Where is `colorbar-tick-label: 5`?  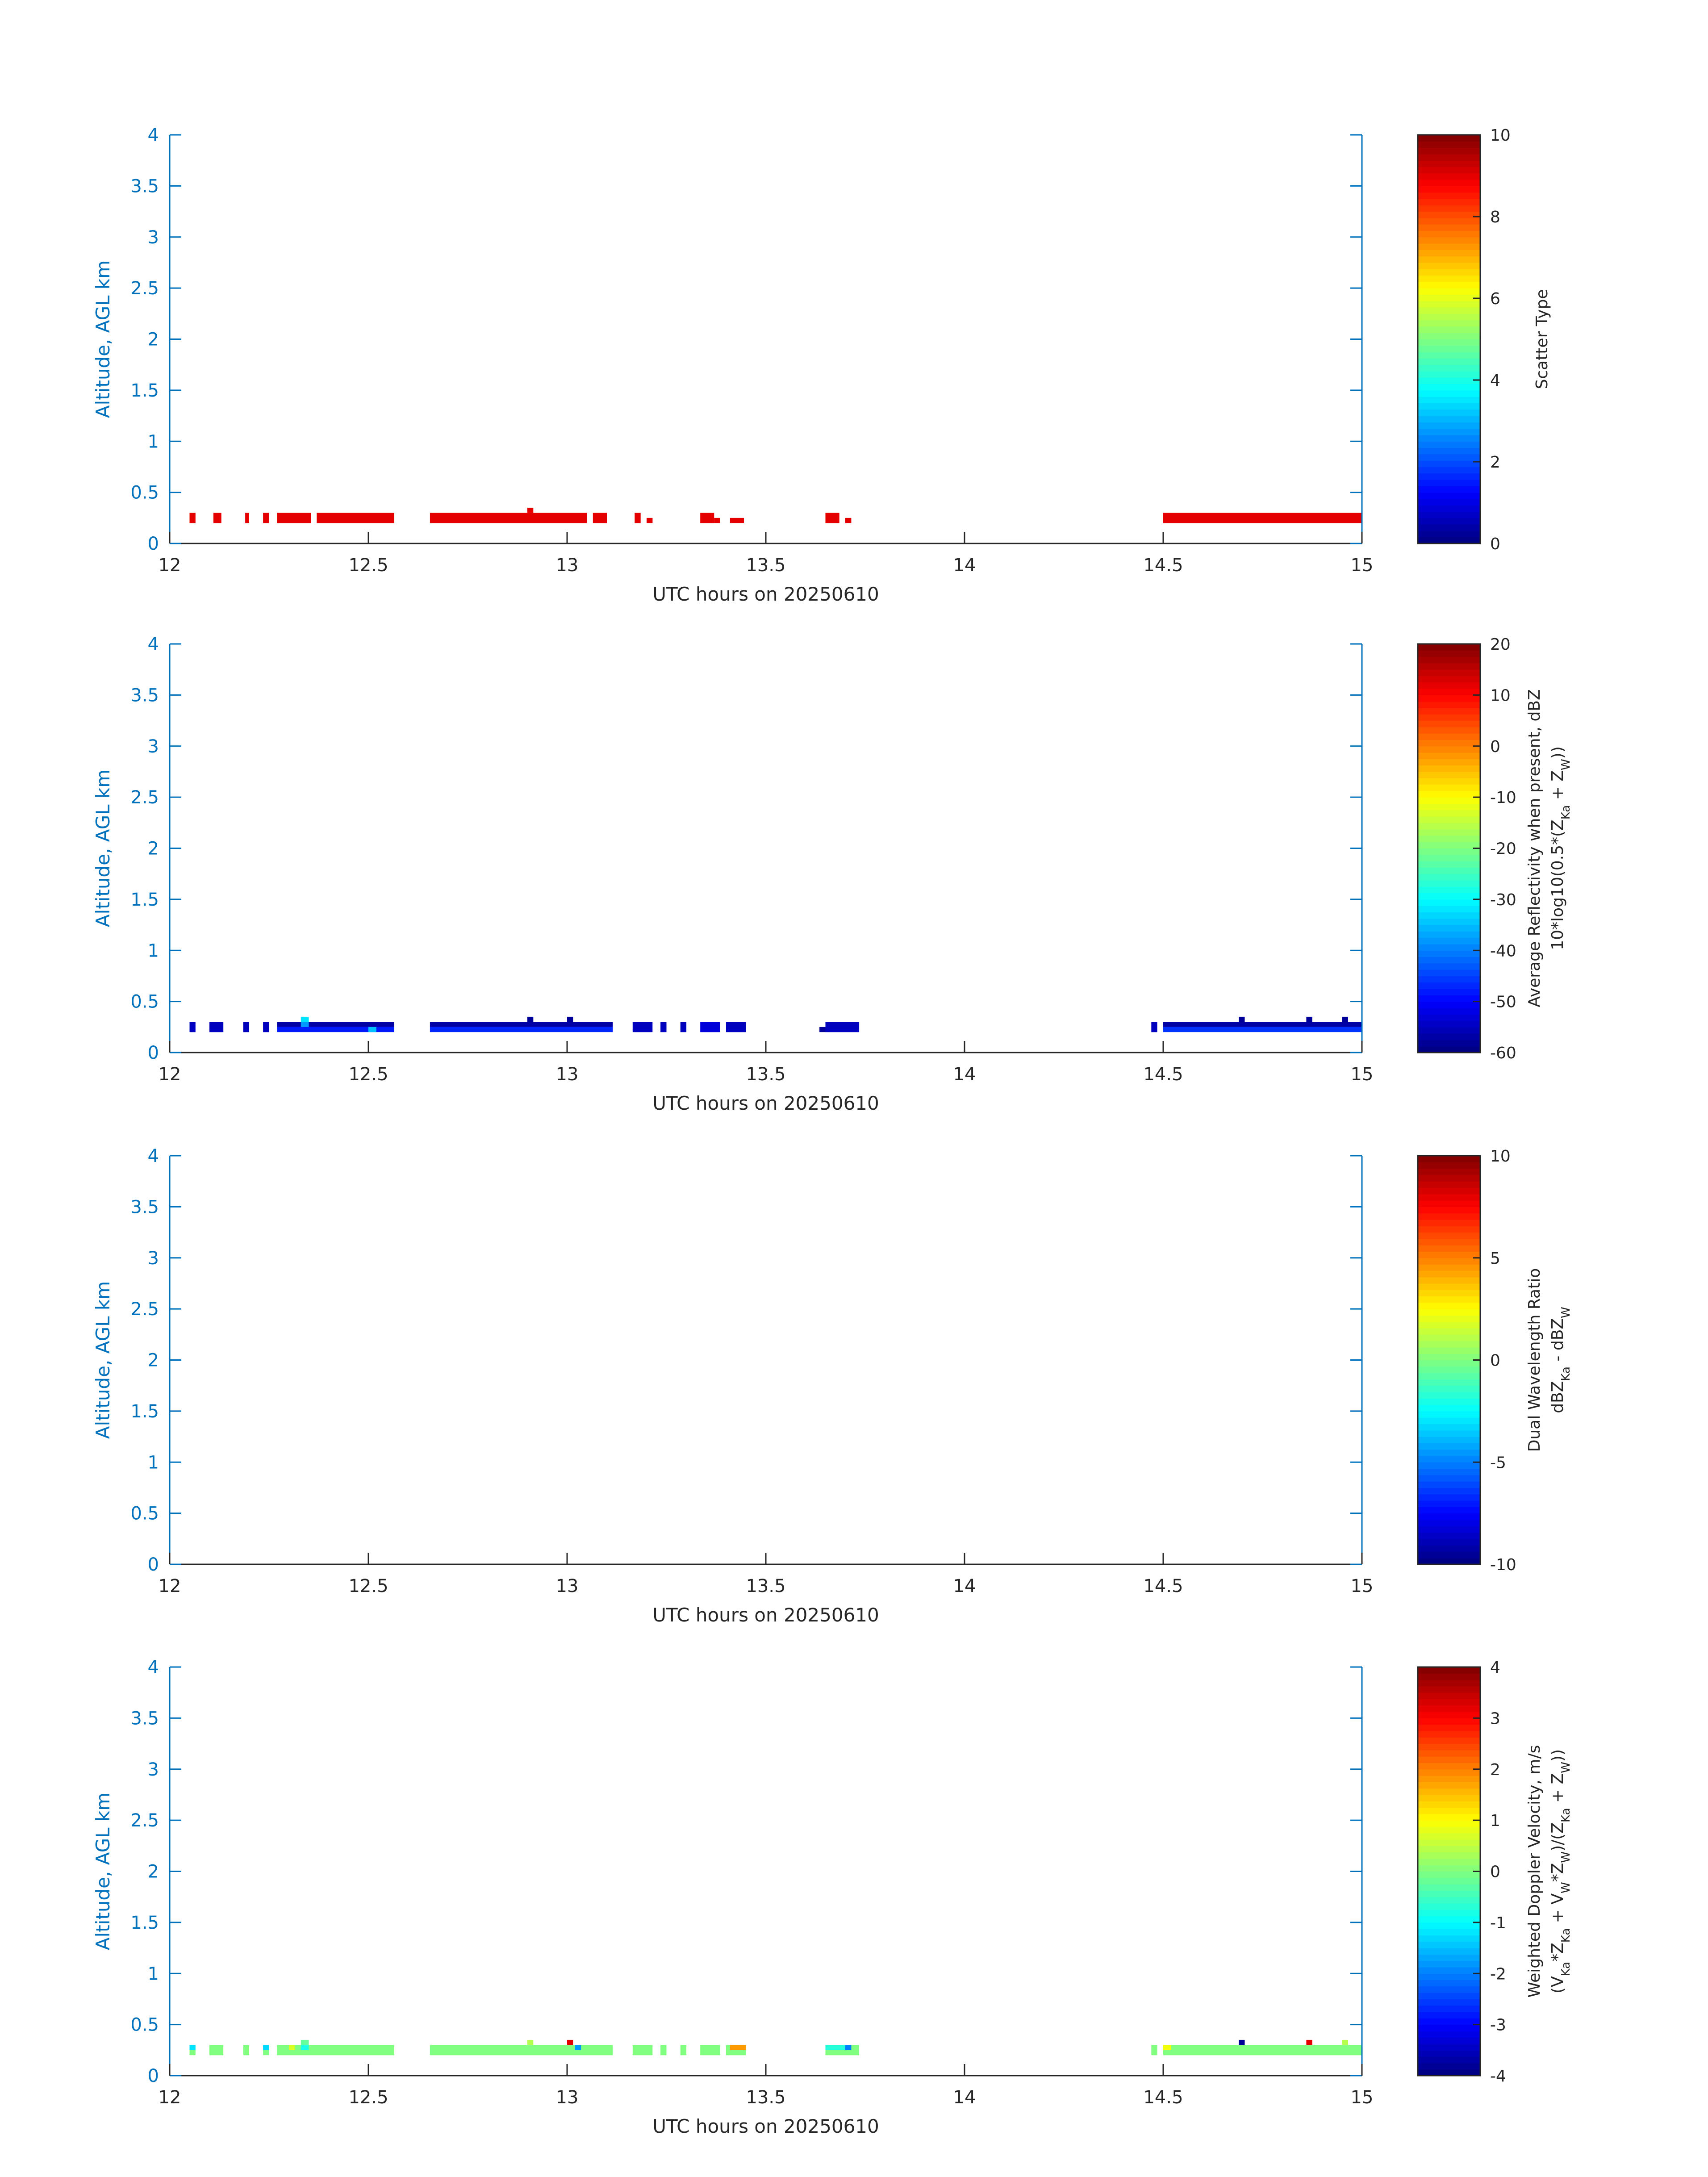 colorbar-tick-label: 5 is located at coordinates (1495, 1258).